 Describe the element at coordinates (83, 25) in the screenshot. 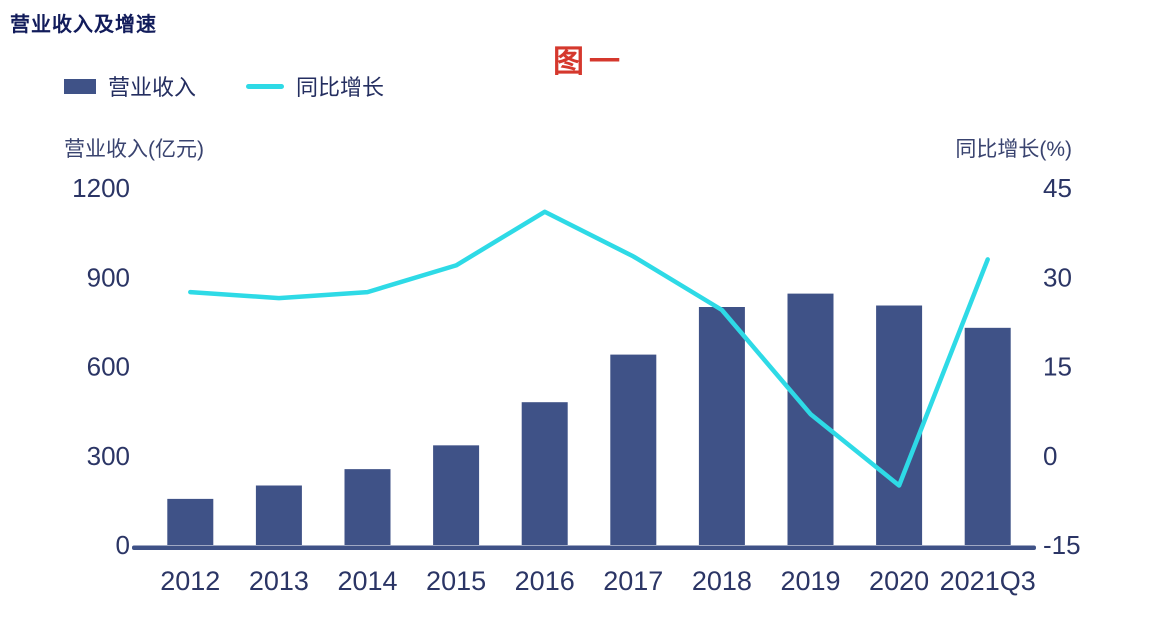

I see `page-title: 营业收入及增速` at that location.